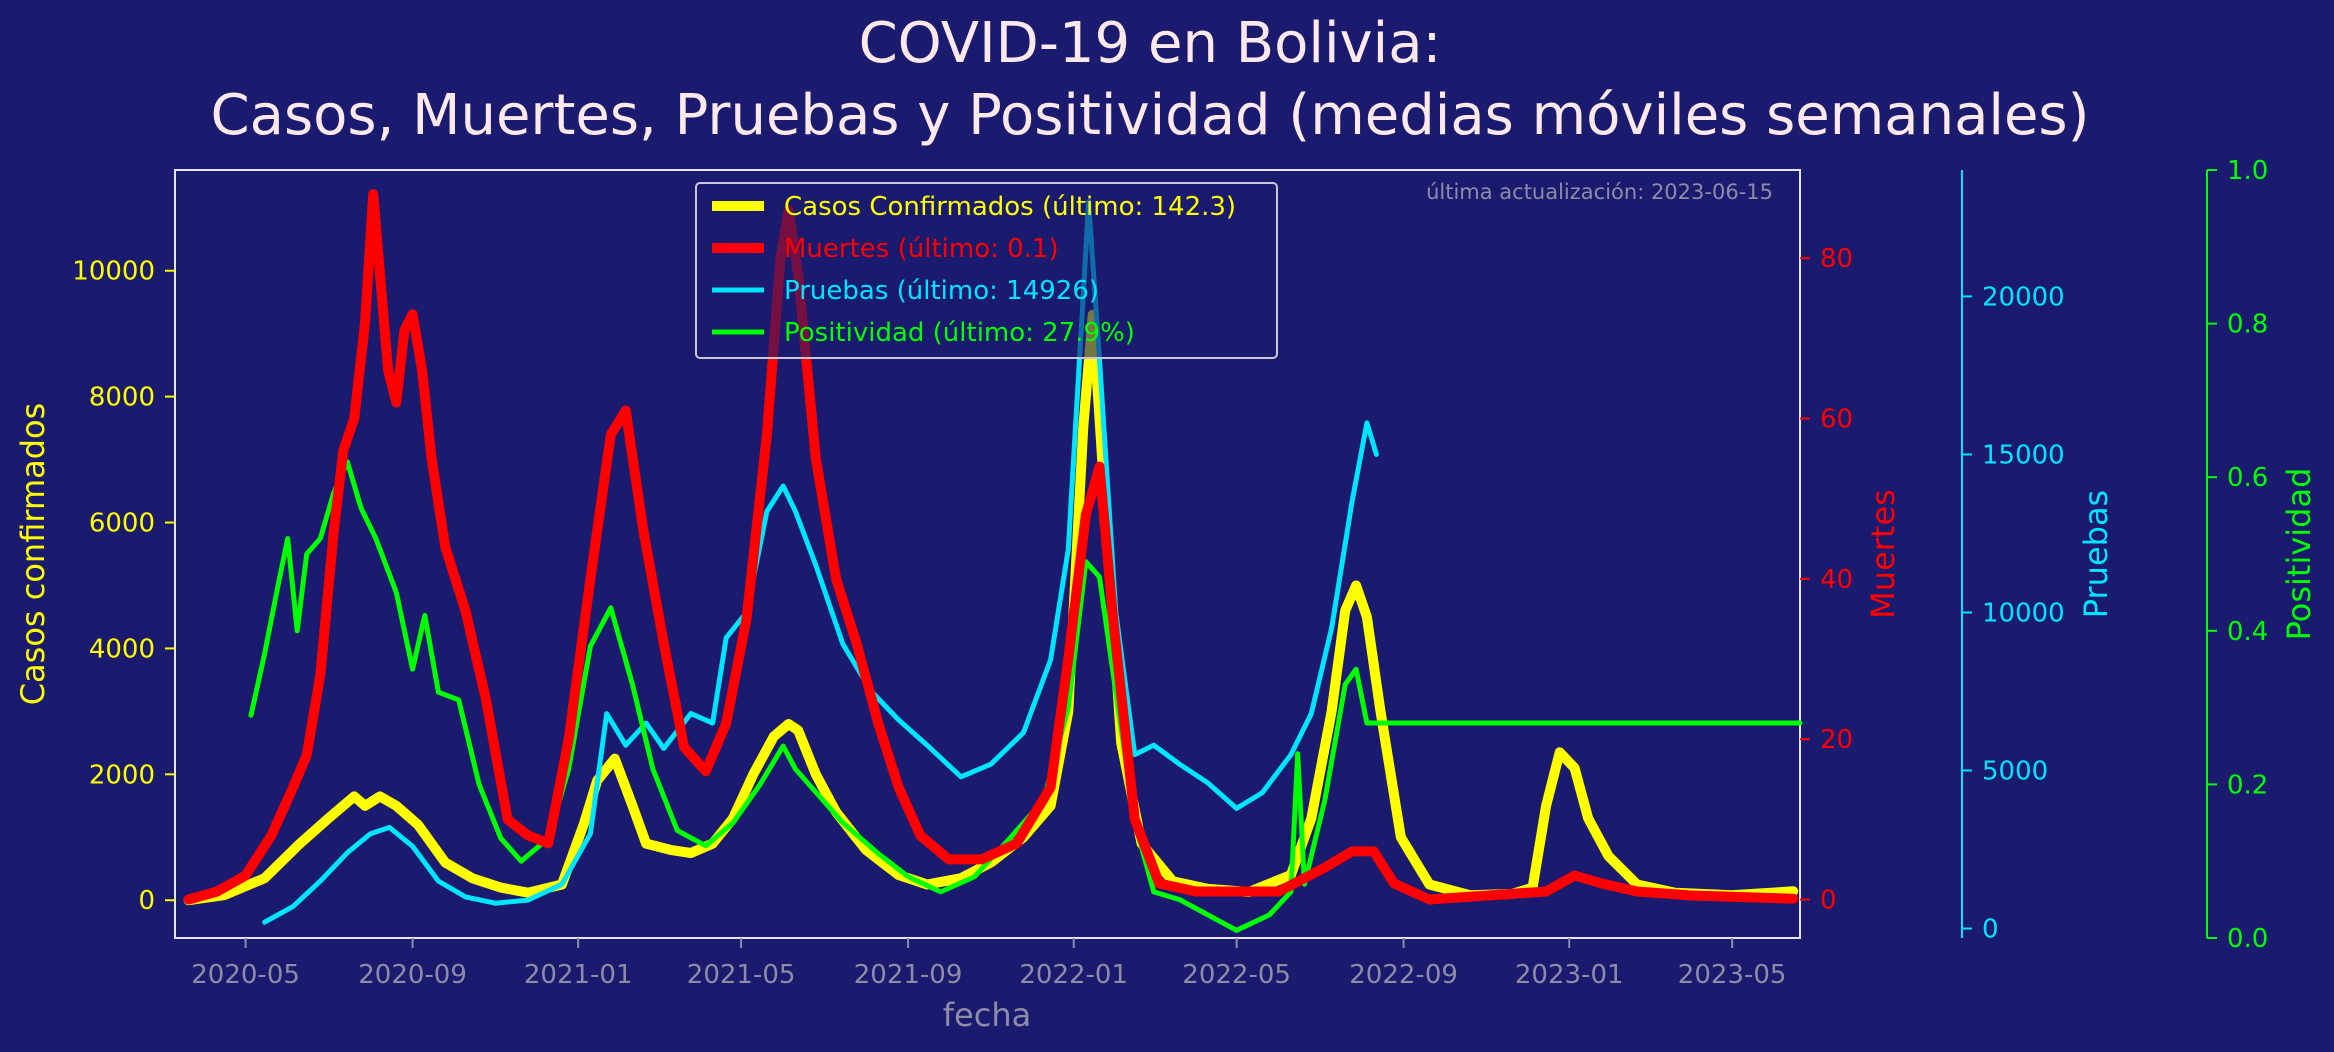 This screenshot has height=1052, width=2334. I want to click on legend-box, so click(986, 270).